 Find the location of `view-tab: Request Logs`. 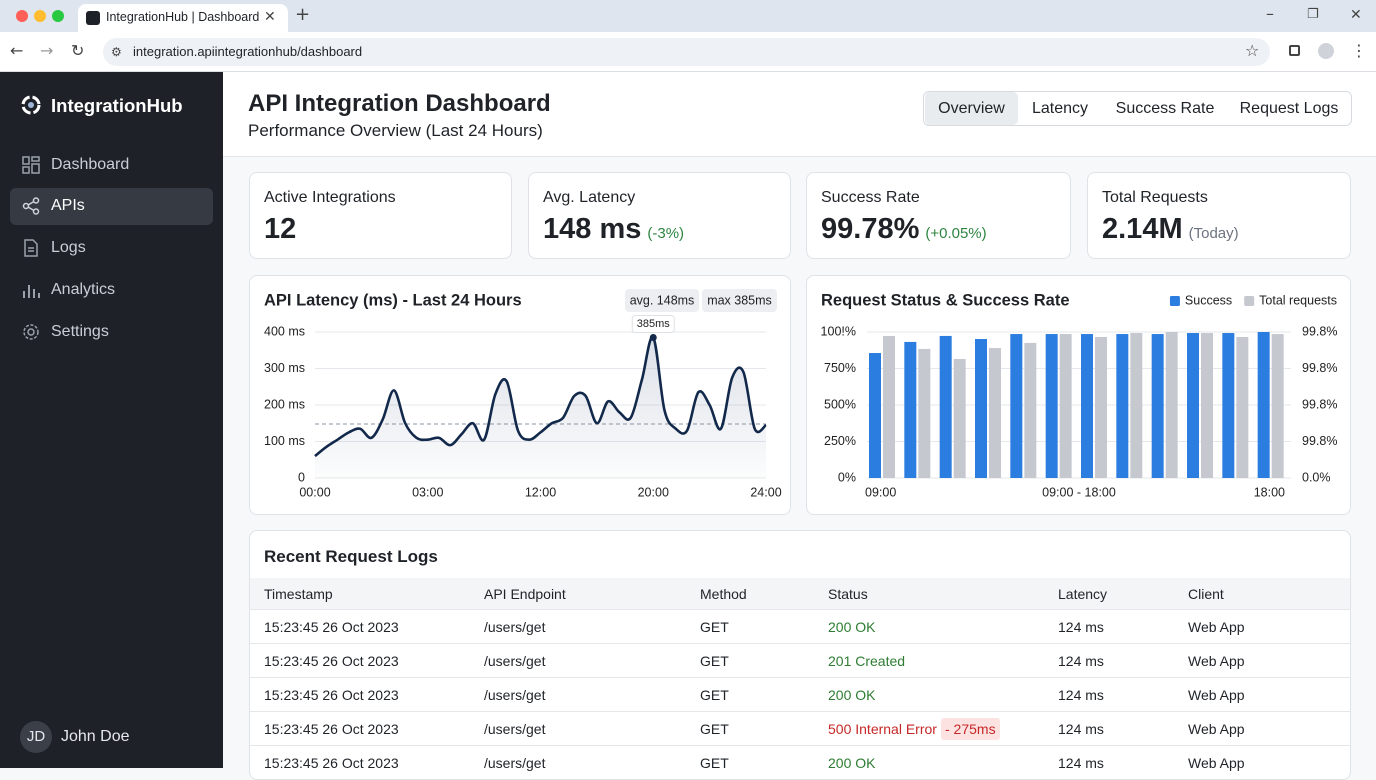

view-tab: Request Logs is located at coordinates (1289, 108).